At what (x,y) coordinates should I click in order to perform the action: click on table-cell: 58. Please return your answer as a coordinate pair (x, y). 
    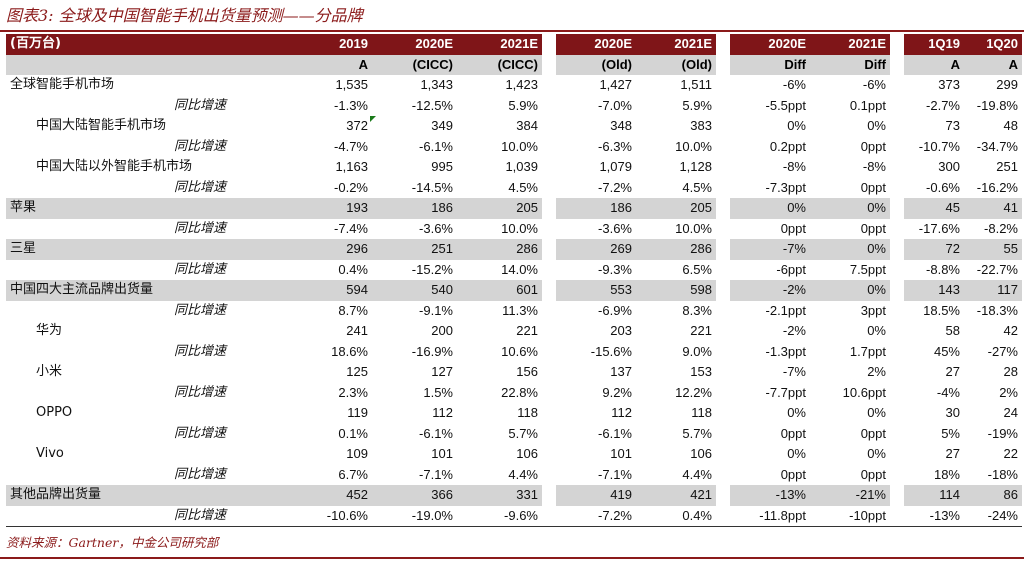
    Looking at the image, I should click on (952, 330).